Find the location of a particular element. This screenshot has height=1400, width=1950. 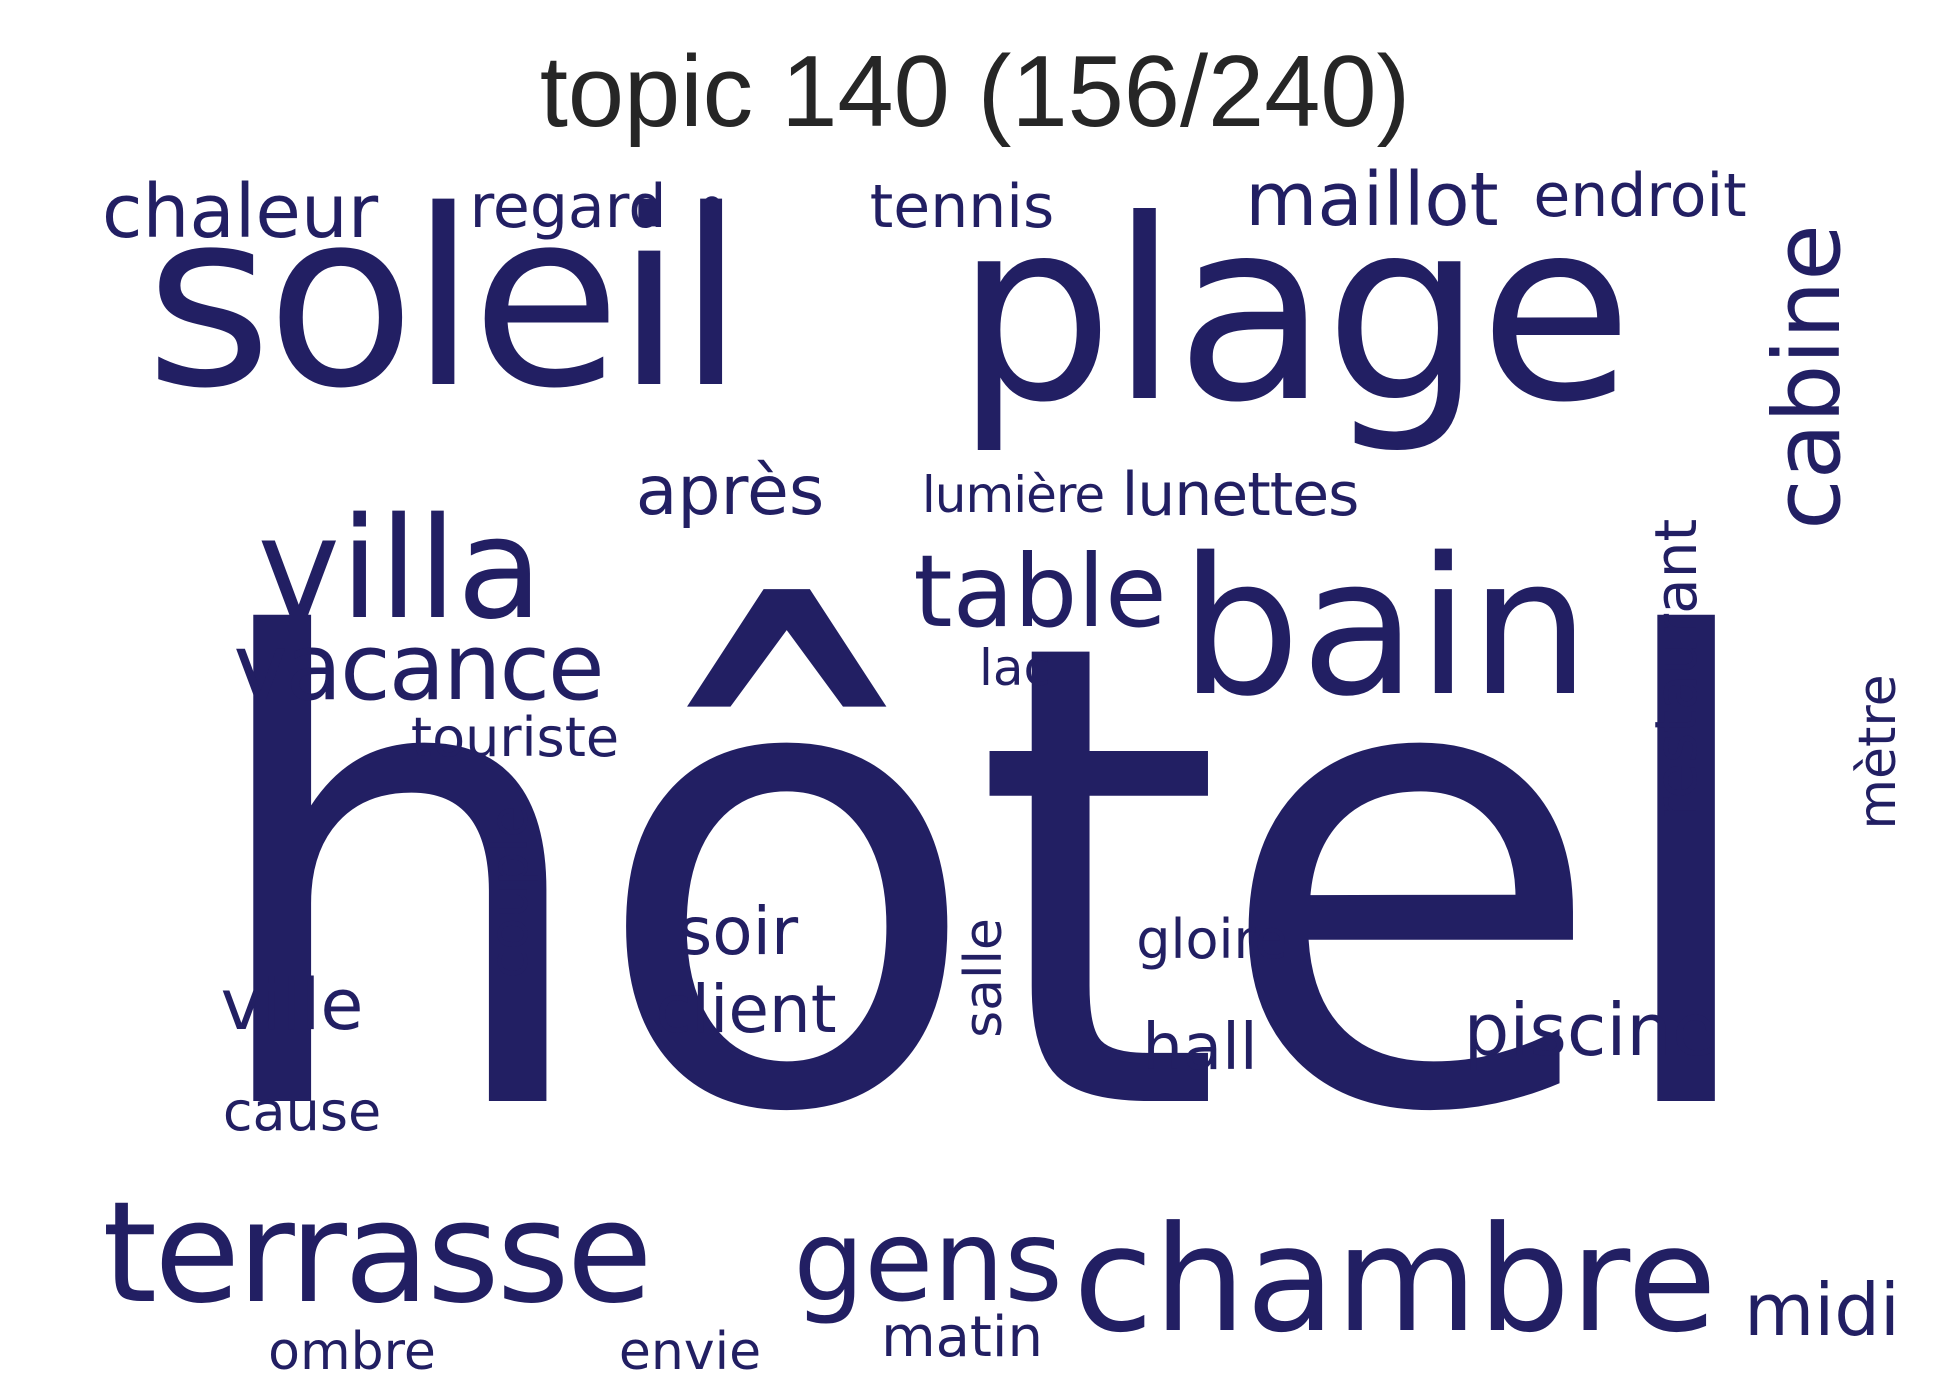

word-tennis: tennis is located at coordinates (962, 207).